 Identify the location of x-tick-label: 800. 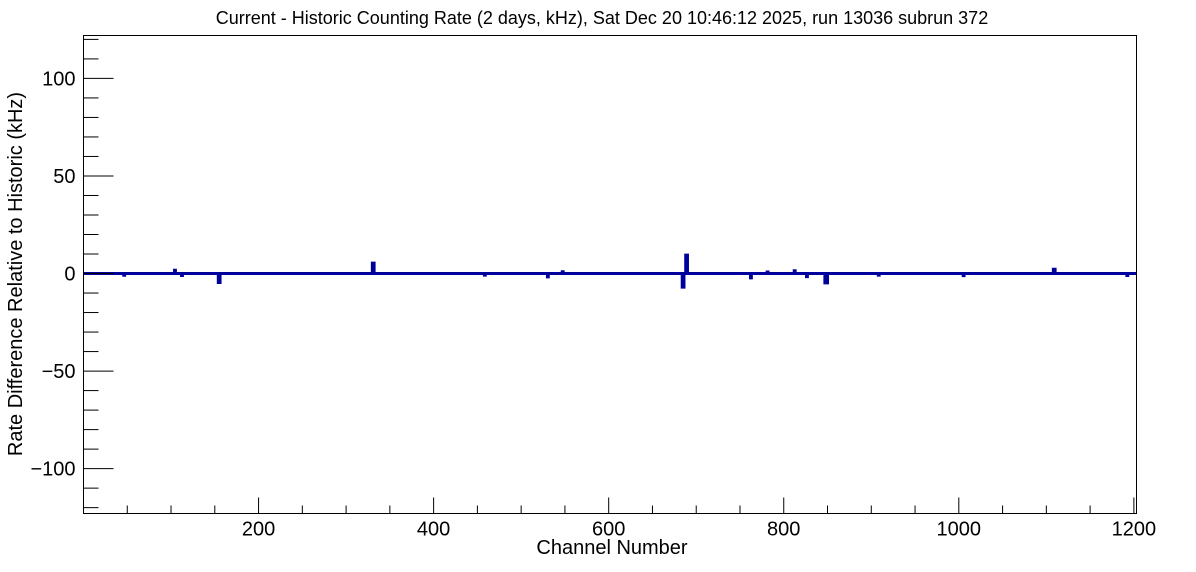
(783, 530).